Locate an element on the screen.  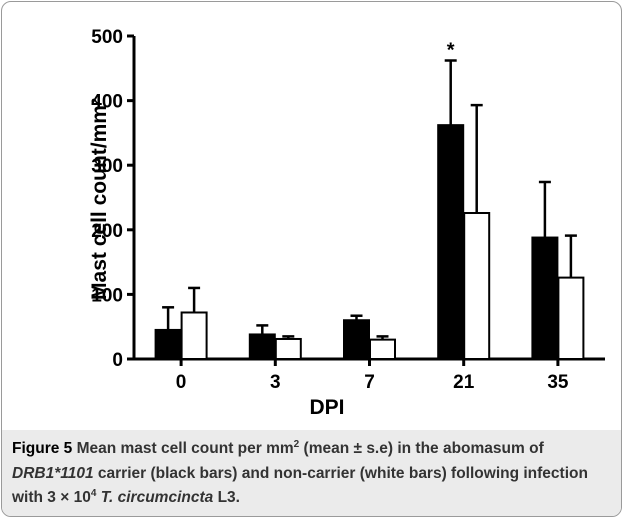
caption-text: L3. is located at coordinates (226, 497).